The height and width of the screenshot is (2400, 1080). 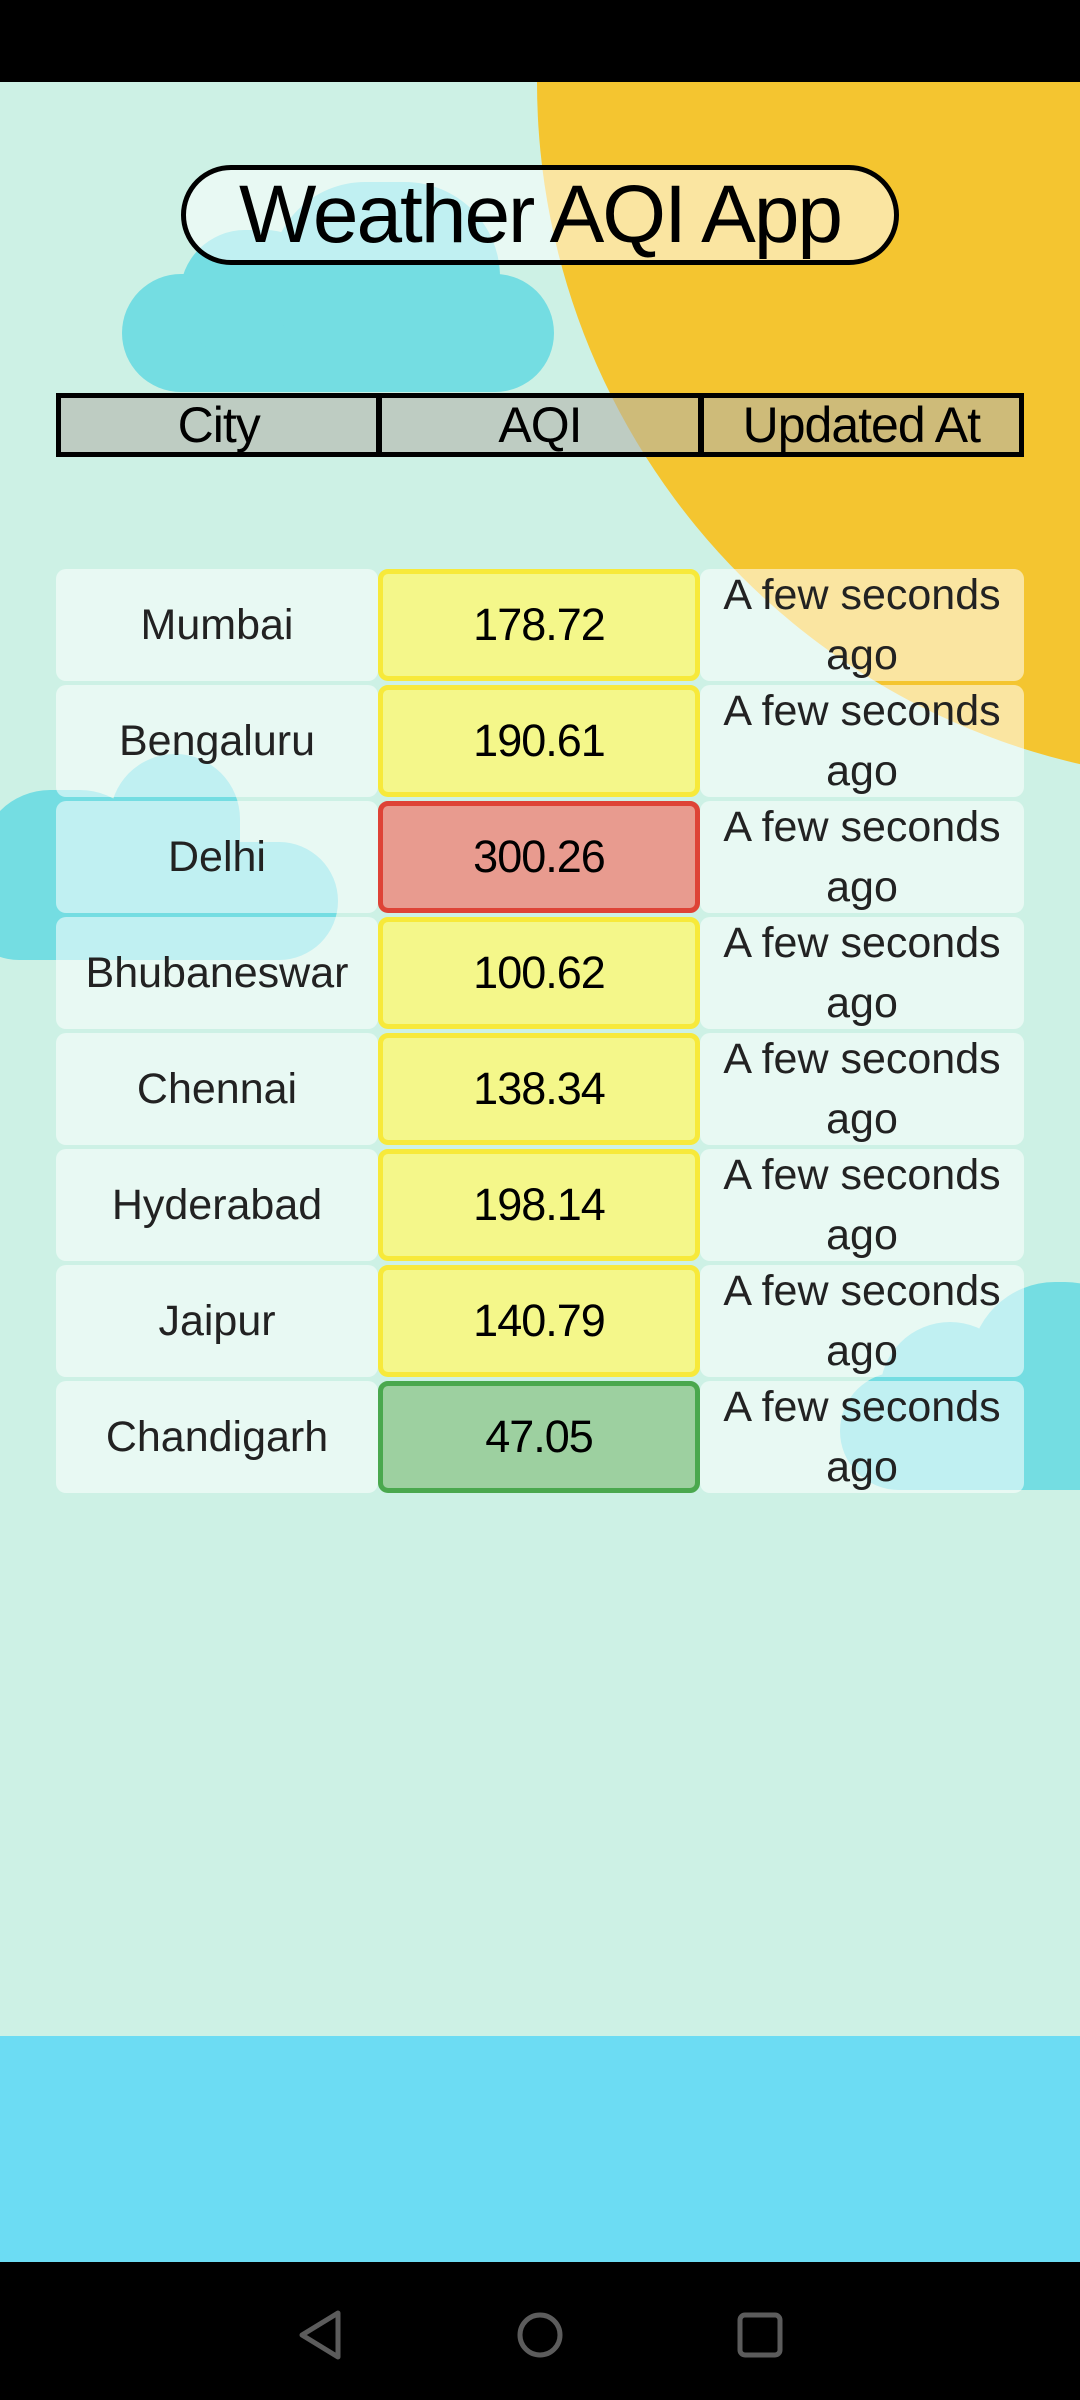 I want to click on aqi-value-cell: 138.34, so click(x=539, y=1089).